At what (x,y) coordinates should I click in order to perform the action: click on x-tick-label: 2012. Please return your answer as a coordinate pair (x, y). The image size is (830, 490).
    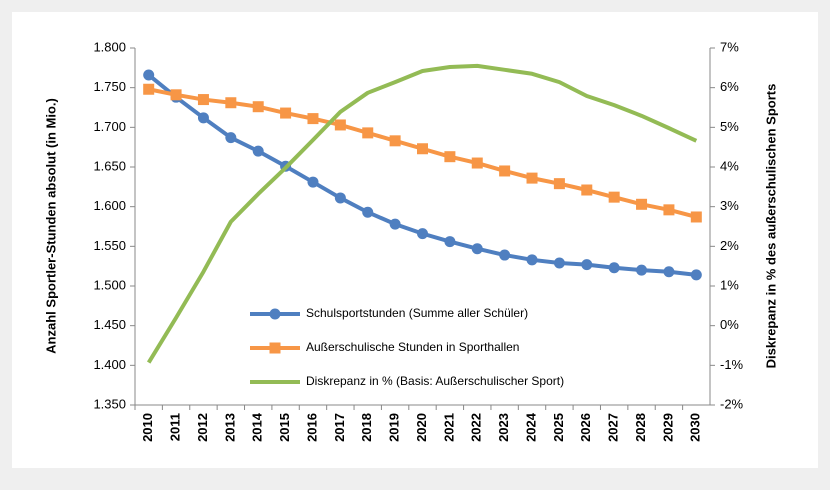
    Looking at the image, I should click on (202, 427).